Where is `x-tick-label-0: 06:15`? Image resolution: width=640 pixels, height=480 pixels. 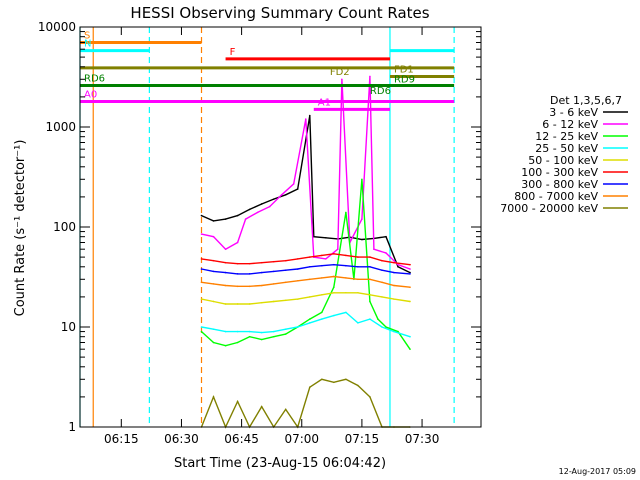
x-tick-label-0: 06:15 is located at coordinates (121, 439).